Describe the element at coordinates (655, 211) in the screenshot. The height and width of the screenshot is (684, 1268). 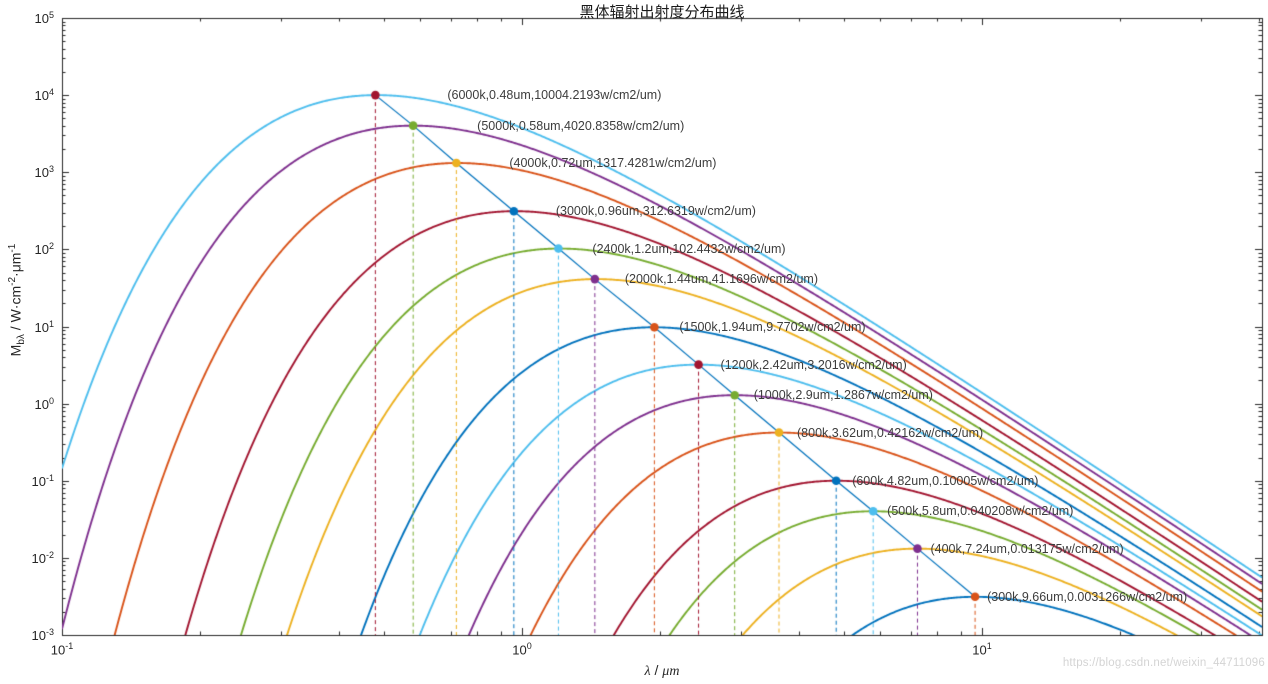
I see `peak-annotation: (3000k,0.96um,312.6319w/cm2/um)` at that location.